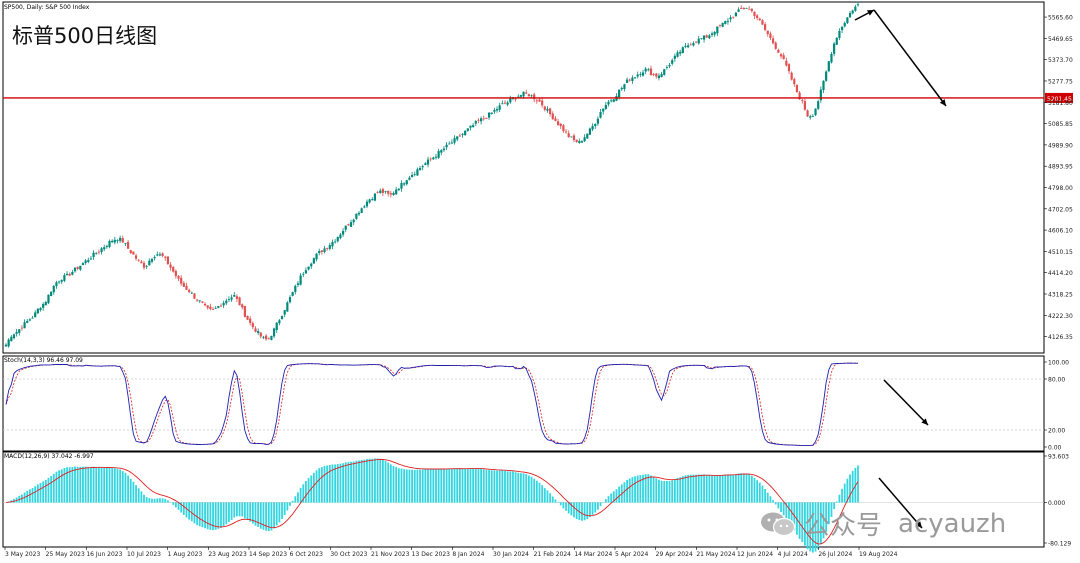  I want to click on level-price-tag, so click(1059, 97).